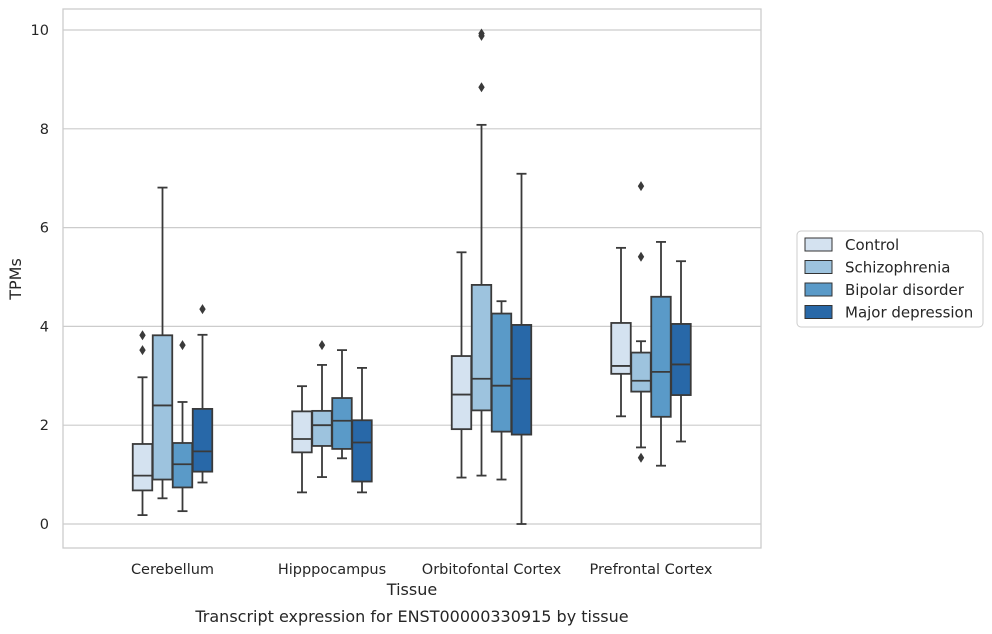  I want to click on y-tick-label: 6, so click(44, 229).